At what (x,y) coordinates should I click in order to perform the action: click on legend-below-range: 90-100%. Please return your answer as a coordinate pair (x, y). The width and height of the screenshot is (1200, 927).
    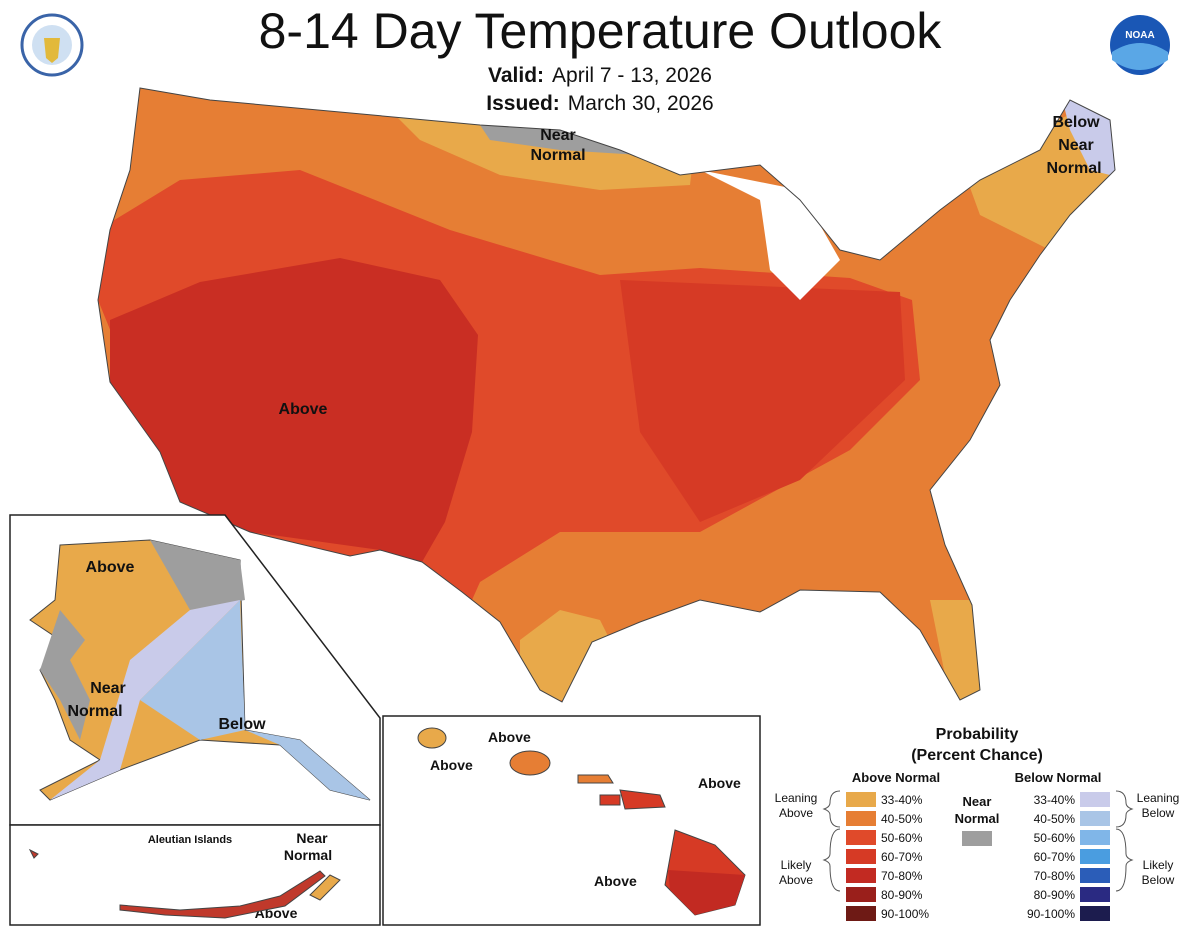
    Looking at the image, I should click on (1051, 914).